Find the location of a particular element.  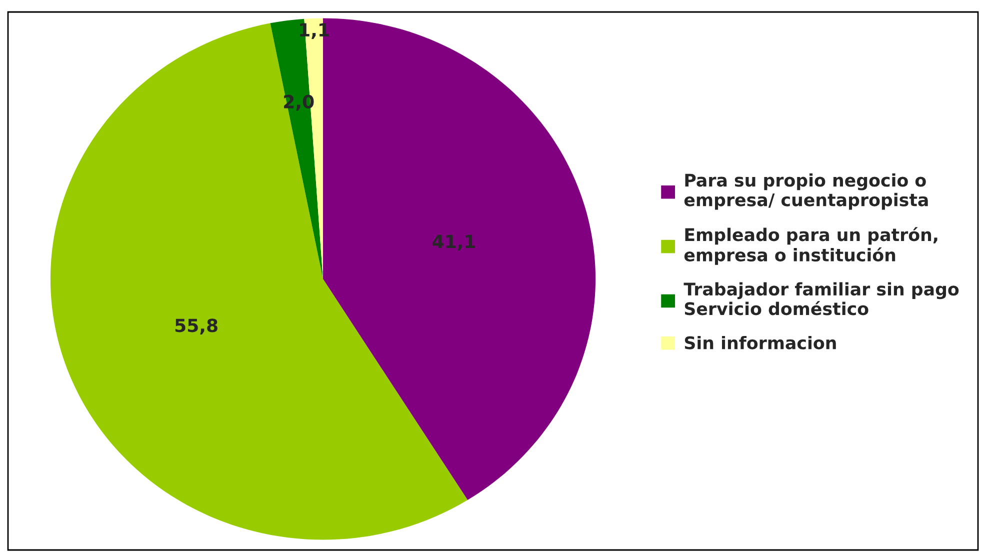

legend-label: Sin informacion is located at coordinates (760, 343).